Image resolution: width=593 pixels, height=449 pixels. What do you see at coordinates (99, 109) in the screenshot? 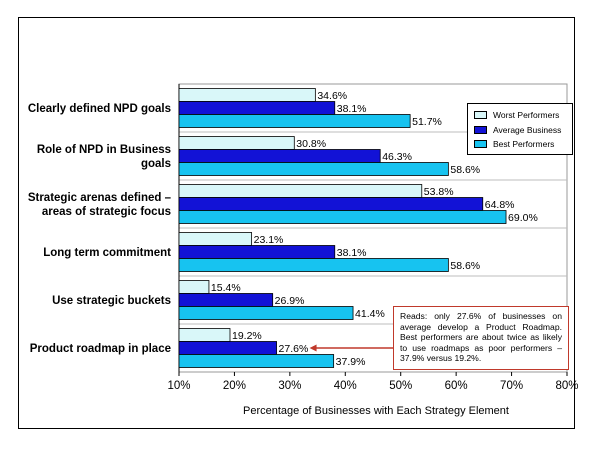
I see `category-label: Clearly defined NPD goals` at bounding box center [99, 109].